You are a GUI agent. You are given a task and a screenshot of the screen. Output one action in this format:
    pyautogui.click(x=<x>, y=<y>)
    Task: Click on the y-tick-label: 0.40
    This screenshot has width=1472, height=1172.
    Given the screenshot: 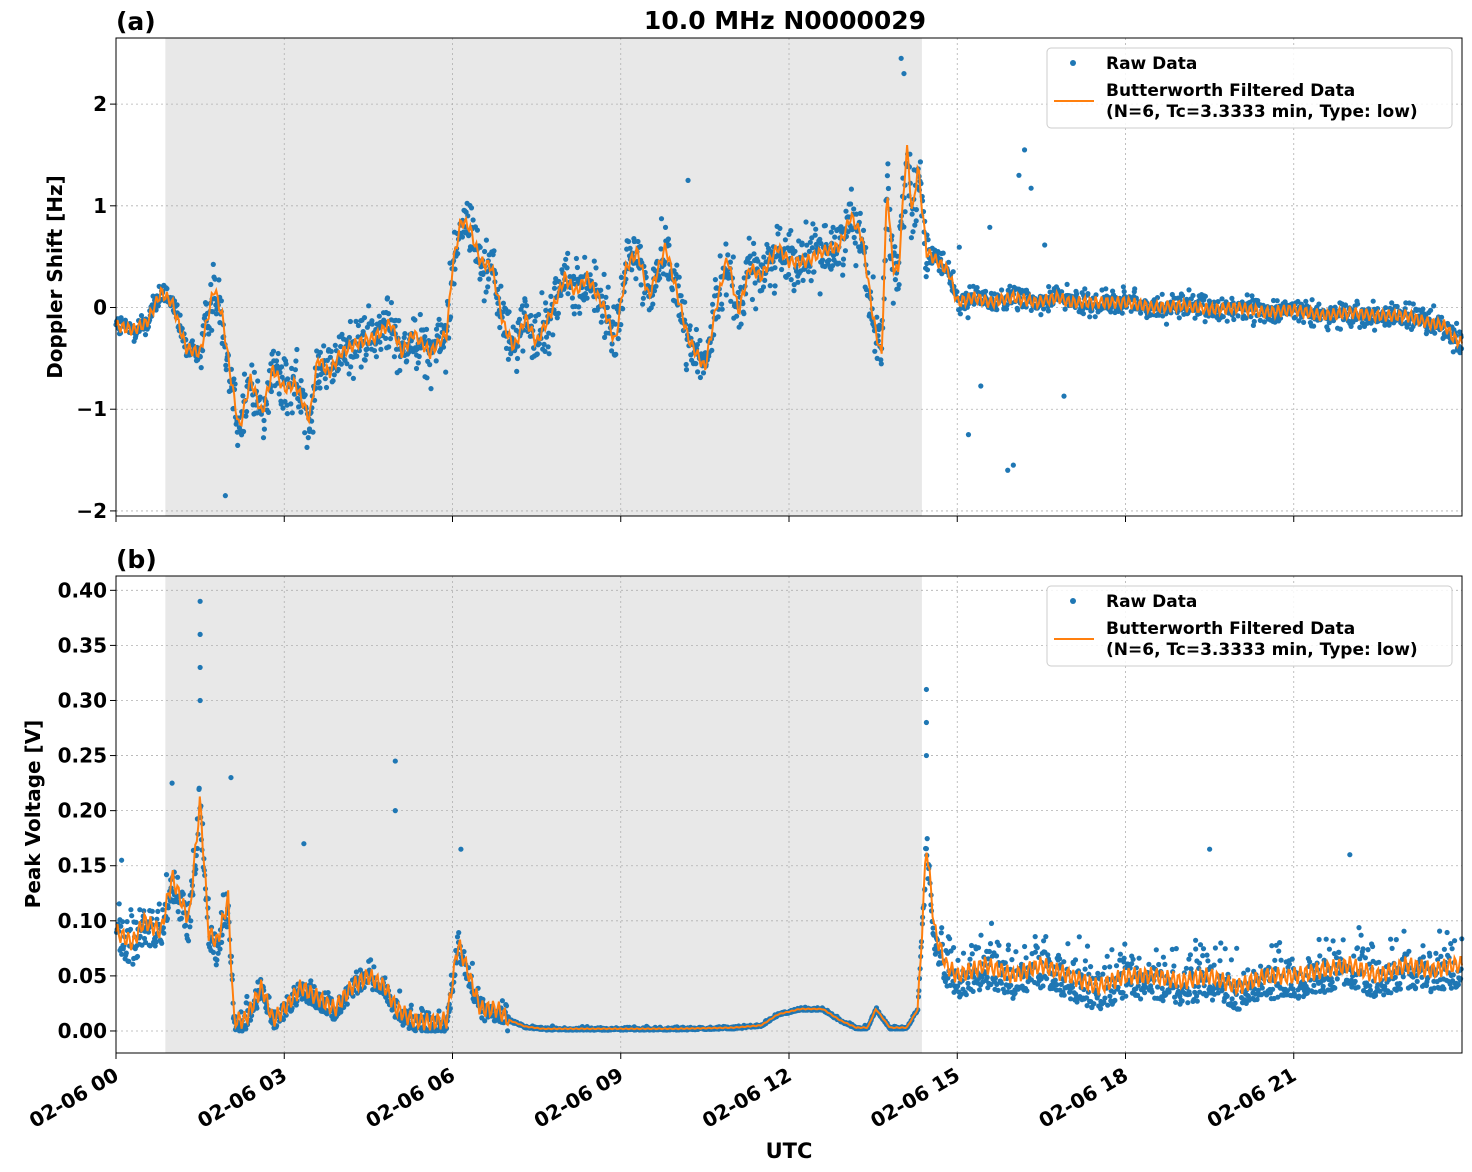 What is the action you would take?
    pyautogui.click(x=82, y=590)
    